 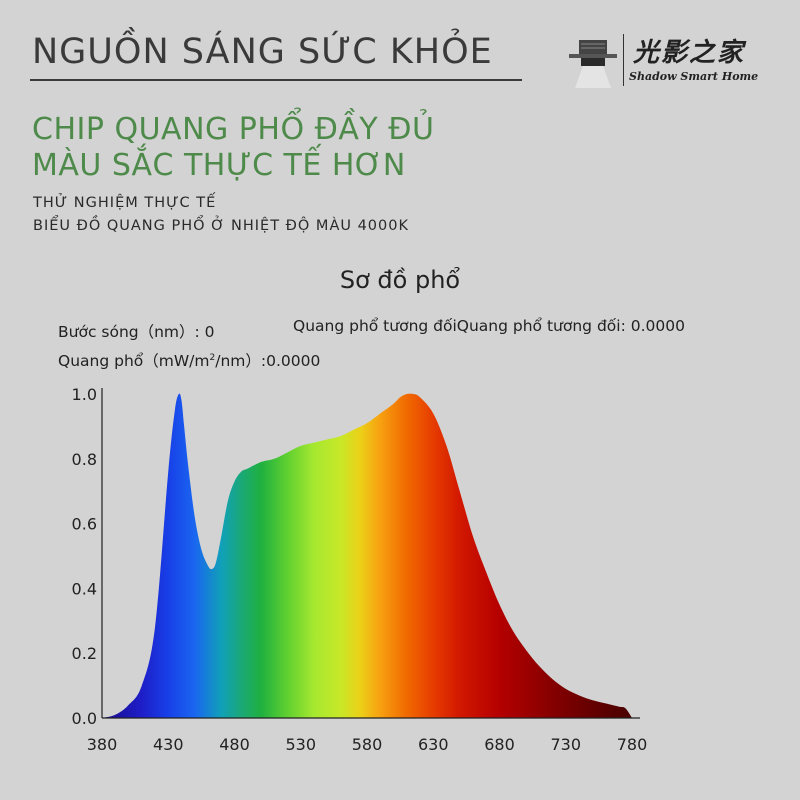 What do you see at coordinates (300, 744) in the screenshot?
I see `x-tick-label-530: 530` at bounding box center [300, 744].